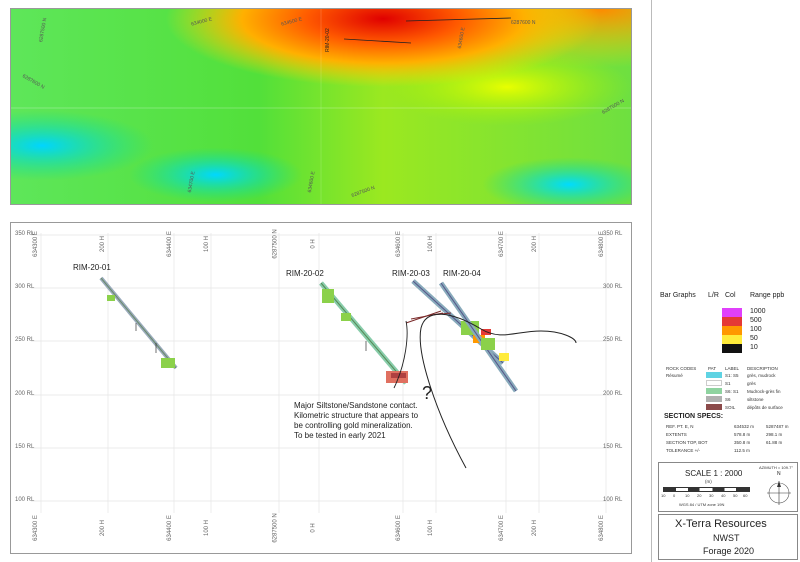 This screenshot has width=800, height=562. I want to click on range-value: 50, so click(754, 338).